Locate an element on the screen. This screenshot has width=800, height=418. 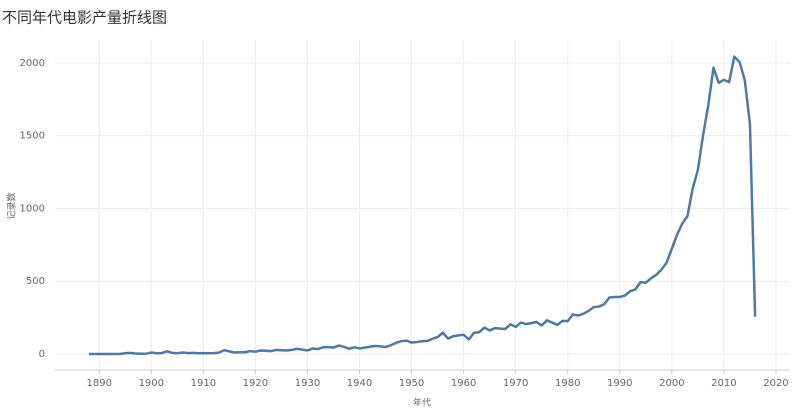
y-axis-label: 记录数 is located at coordinates (12, 205).